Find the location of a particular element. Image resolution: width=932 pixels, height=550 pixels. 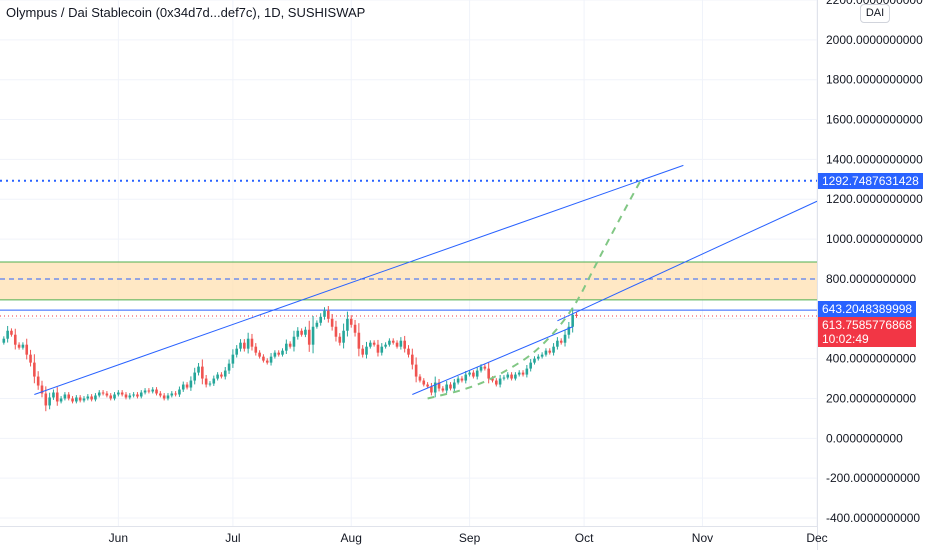

x-axis: Jun Jul Aug Sep Oct Nov Dec is located at coordinates (414, 536).